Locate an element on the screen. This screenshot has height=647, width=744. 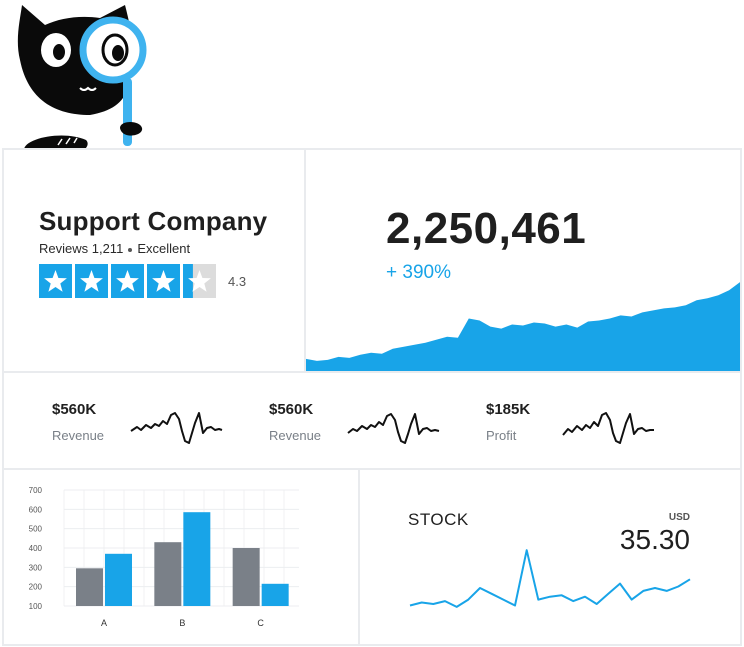
review-quality: Excellent is located at coordinates (164, 248).